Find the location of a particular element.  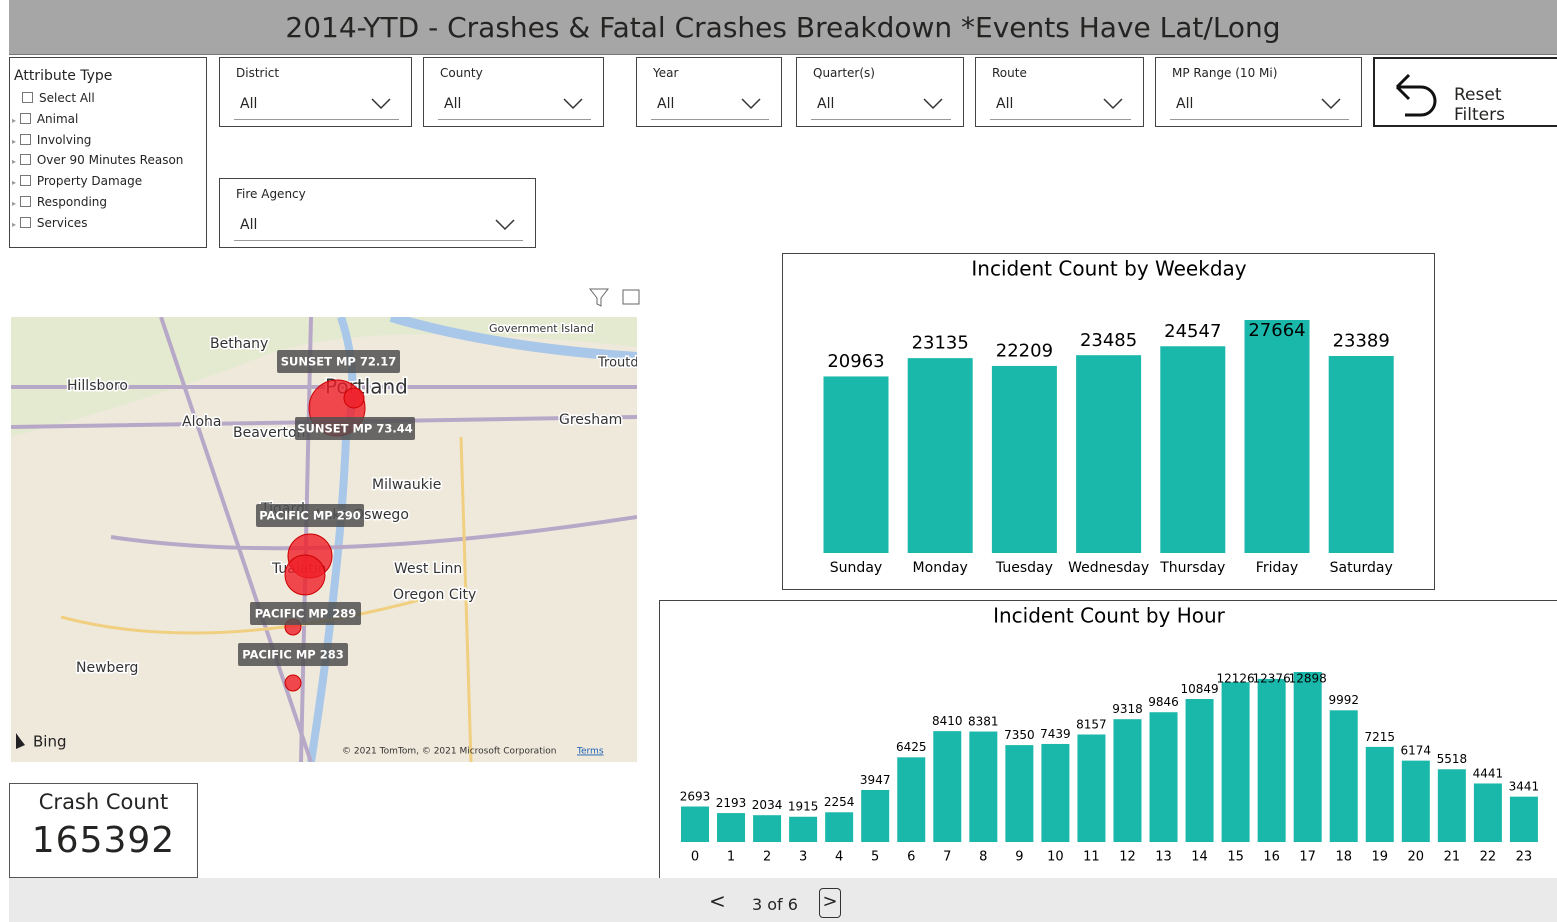

data-label: 2254 is located at coordinates (839, 802).